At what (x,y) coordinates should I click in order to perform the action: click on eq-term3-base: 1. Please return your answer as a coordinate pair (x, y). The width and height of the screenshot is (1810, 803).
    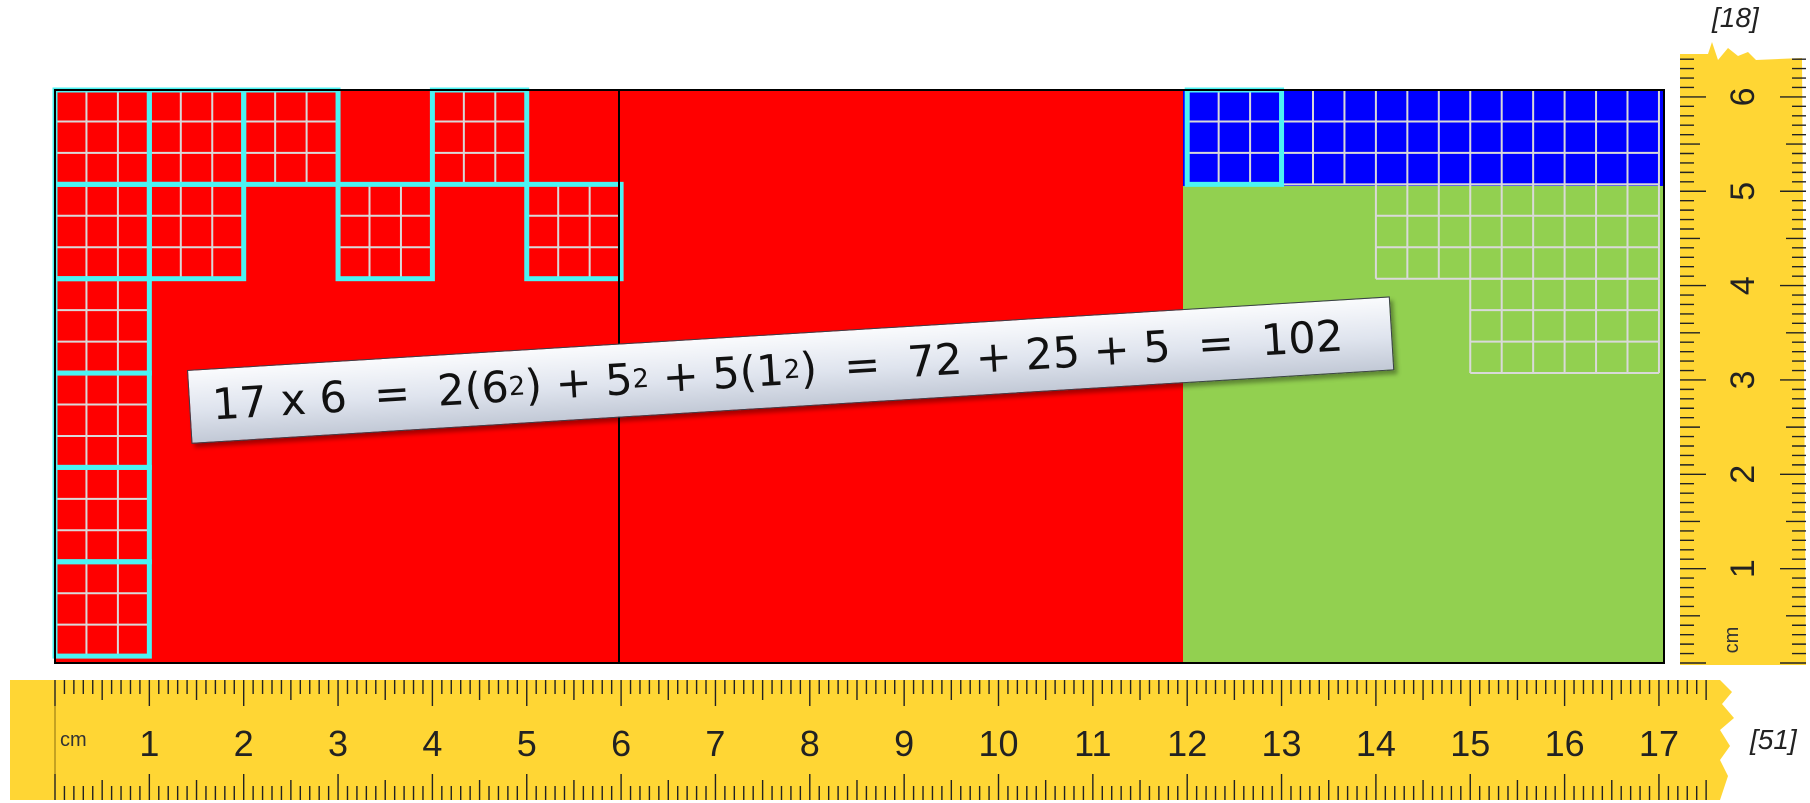
    Looking at the image, I should click on (770, 371).